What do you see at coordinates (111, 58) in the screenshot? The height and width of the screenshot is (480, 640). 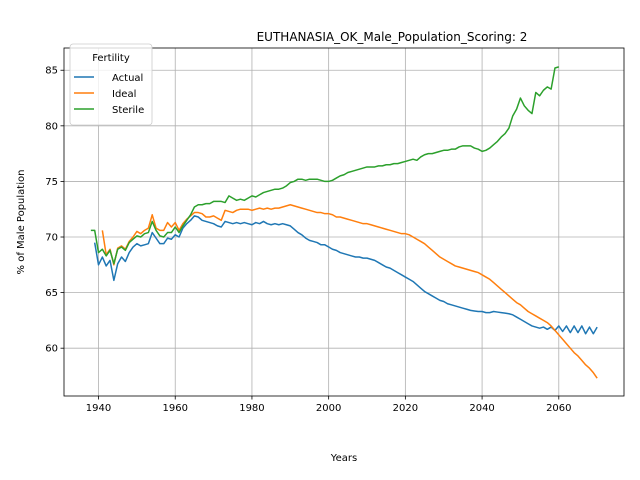 I see `legend-title: Fertility` at bounding box center [111, 58].